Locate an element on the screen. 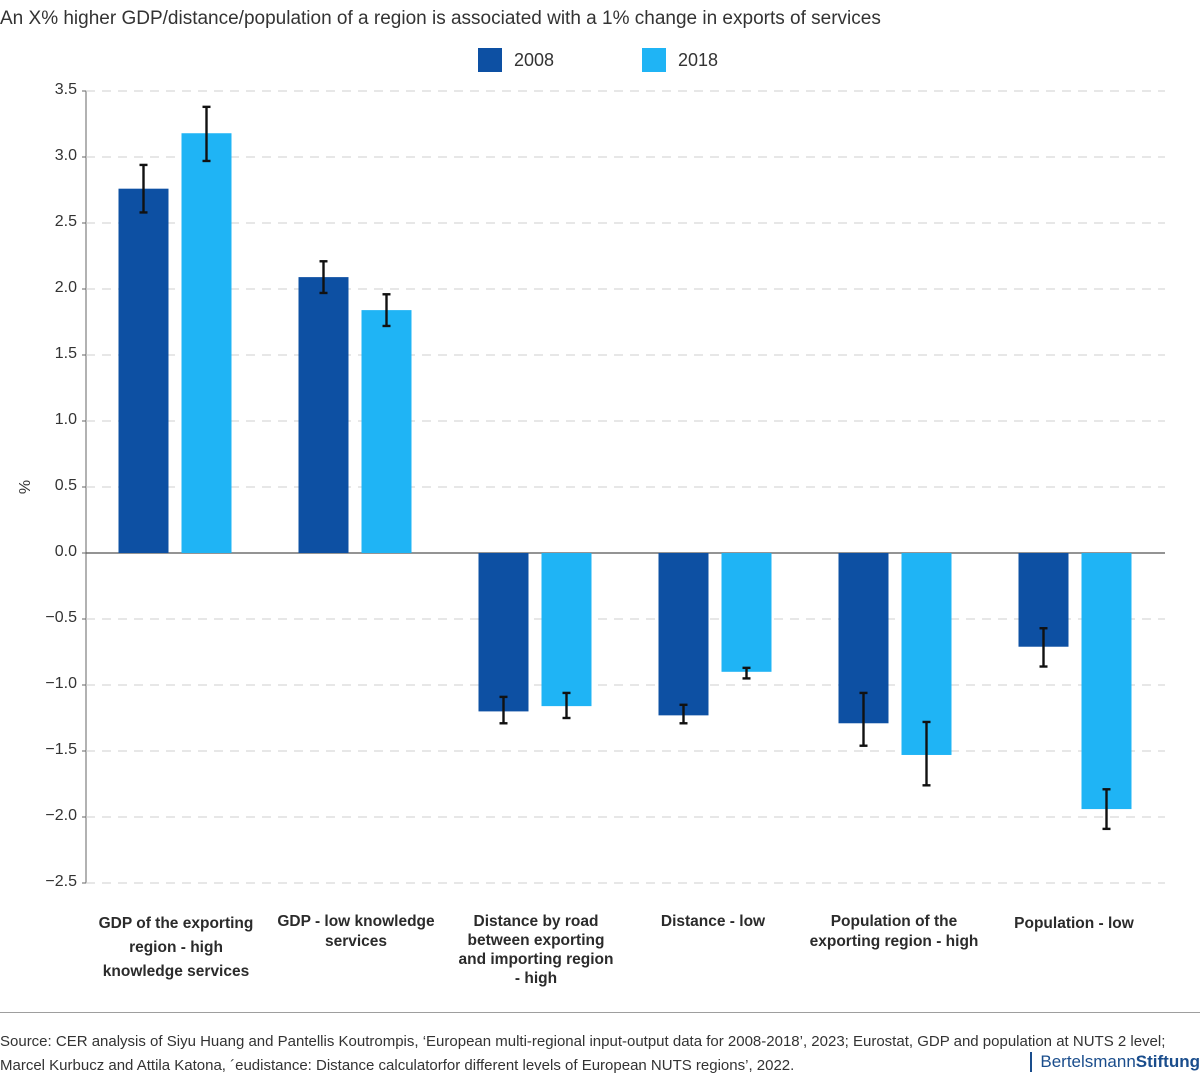 The width and height of the screenshot is (1200, 1078). brand-logo: BertelsmannStiftung is located at coordinates (1115, 1062).